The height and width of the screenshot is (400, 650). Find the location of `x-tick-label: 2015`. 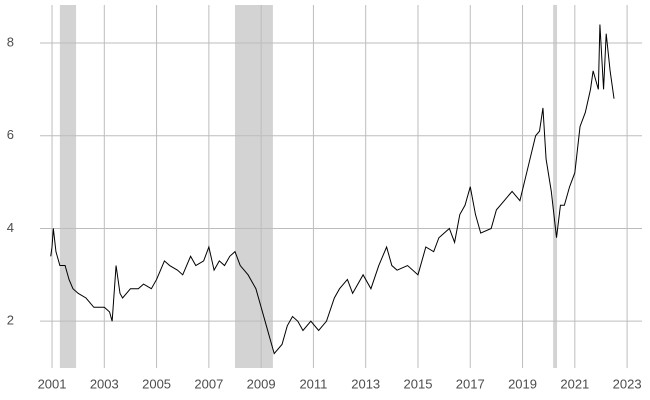

x-tick-label: 2015 is located at coordinates (418, 383).